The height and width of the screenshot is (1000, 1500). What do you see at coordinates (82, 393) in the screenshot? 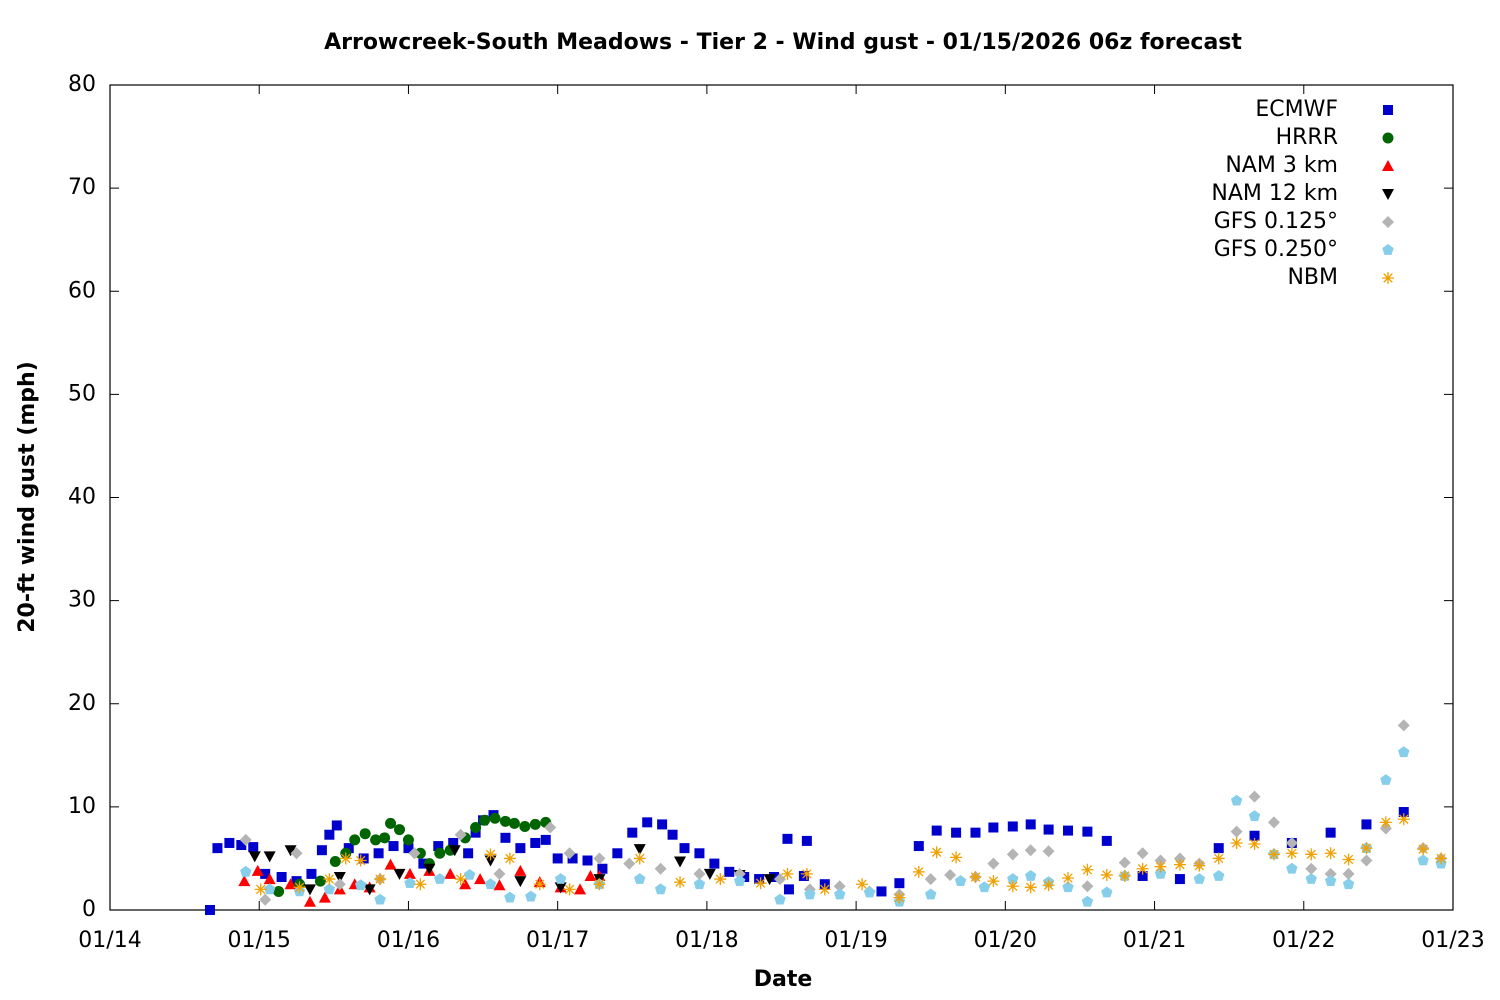
I see `y-tick-label: 50` at bounding box center [82, 393].